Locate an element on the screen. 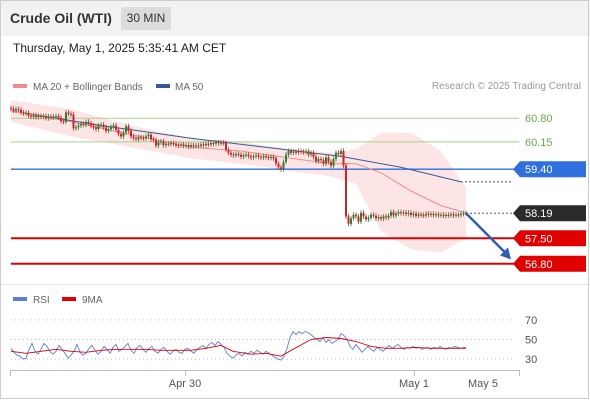 This screenshot has width=590, height=400. last-price-label: 58.19 is located at coordinates (539, 214).